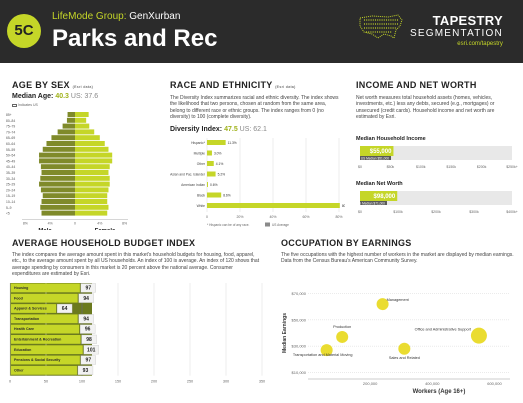 The image size is (523, 403). What do you see at coordinates (10, 144) in the screenshot?
I see `age-label: 60–64` at bounding box center [10, 144].